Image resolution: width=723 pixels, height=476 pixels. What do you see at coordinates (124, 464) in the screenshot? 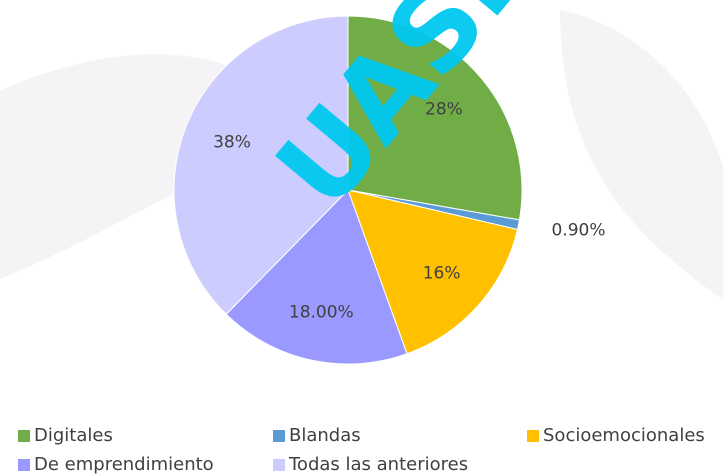
I see `legend-text: De emprendimiento` at bounding box center [124, 464].